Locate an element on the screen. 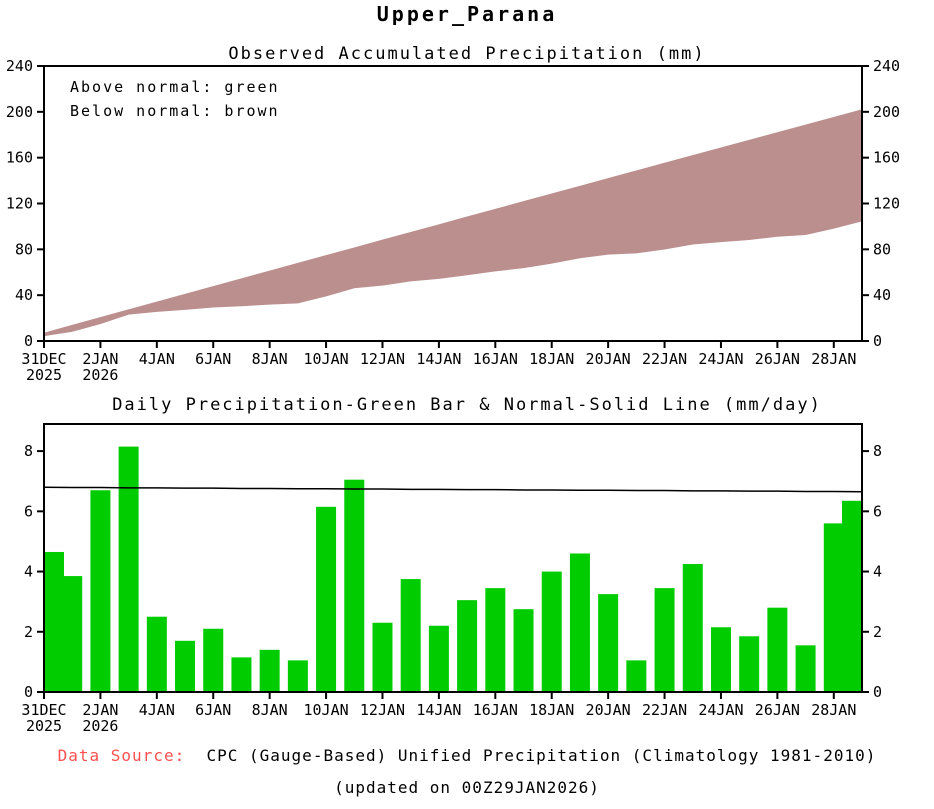 The width and height of the screenshot is (934, 809). page-title: Upper_Parana is located at coordinates (467, 14).